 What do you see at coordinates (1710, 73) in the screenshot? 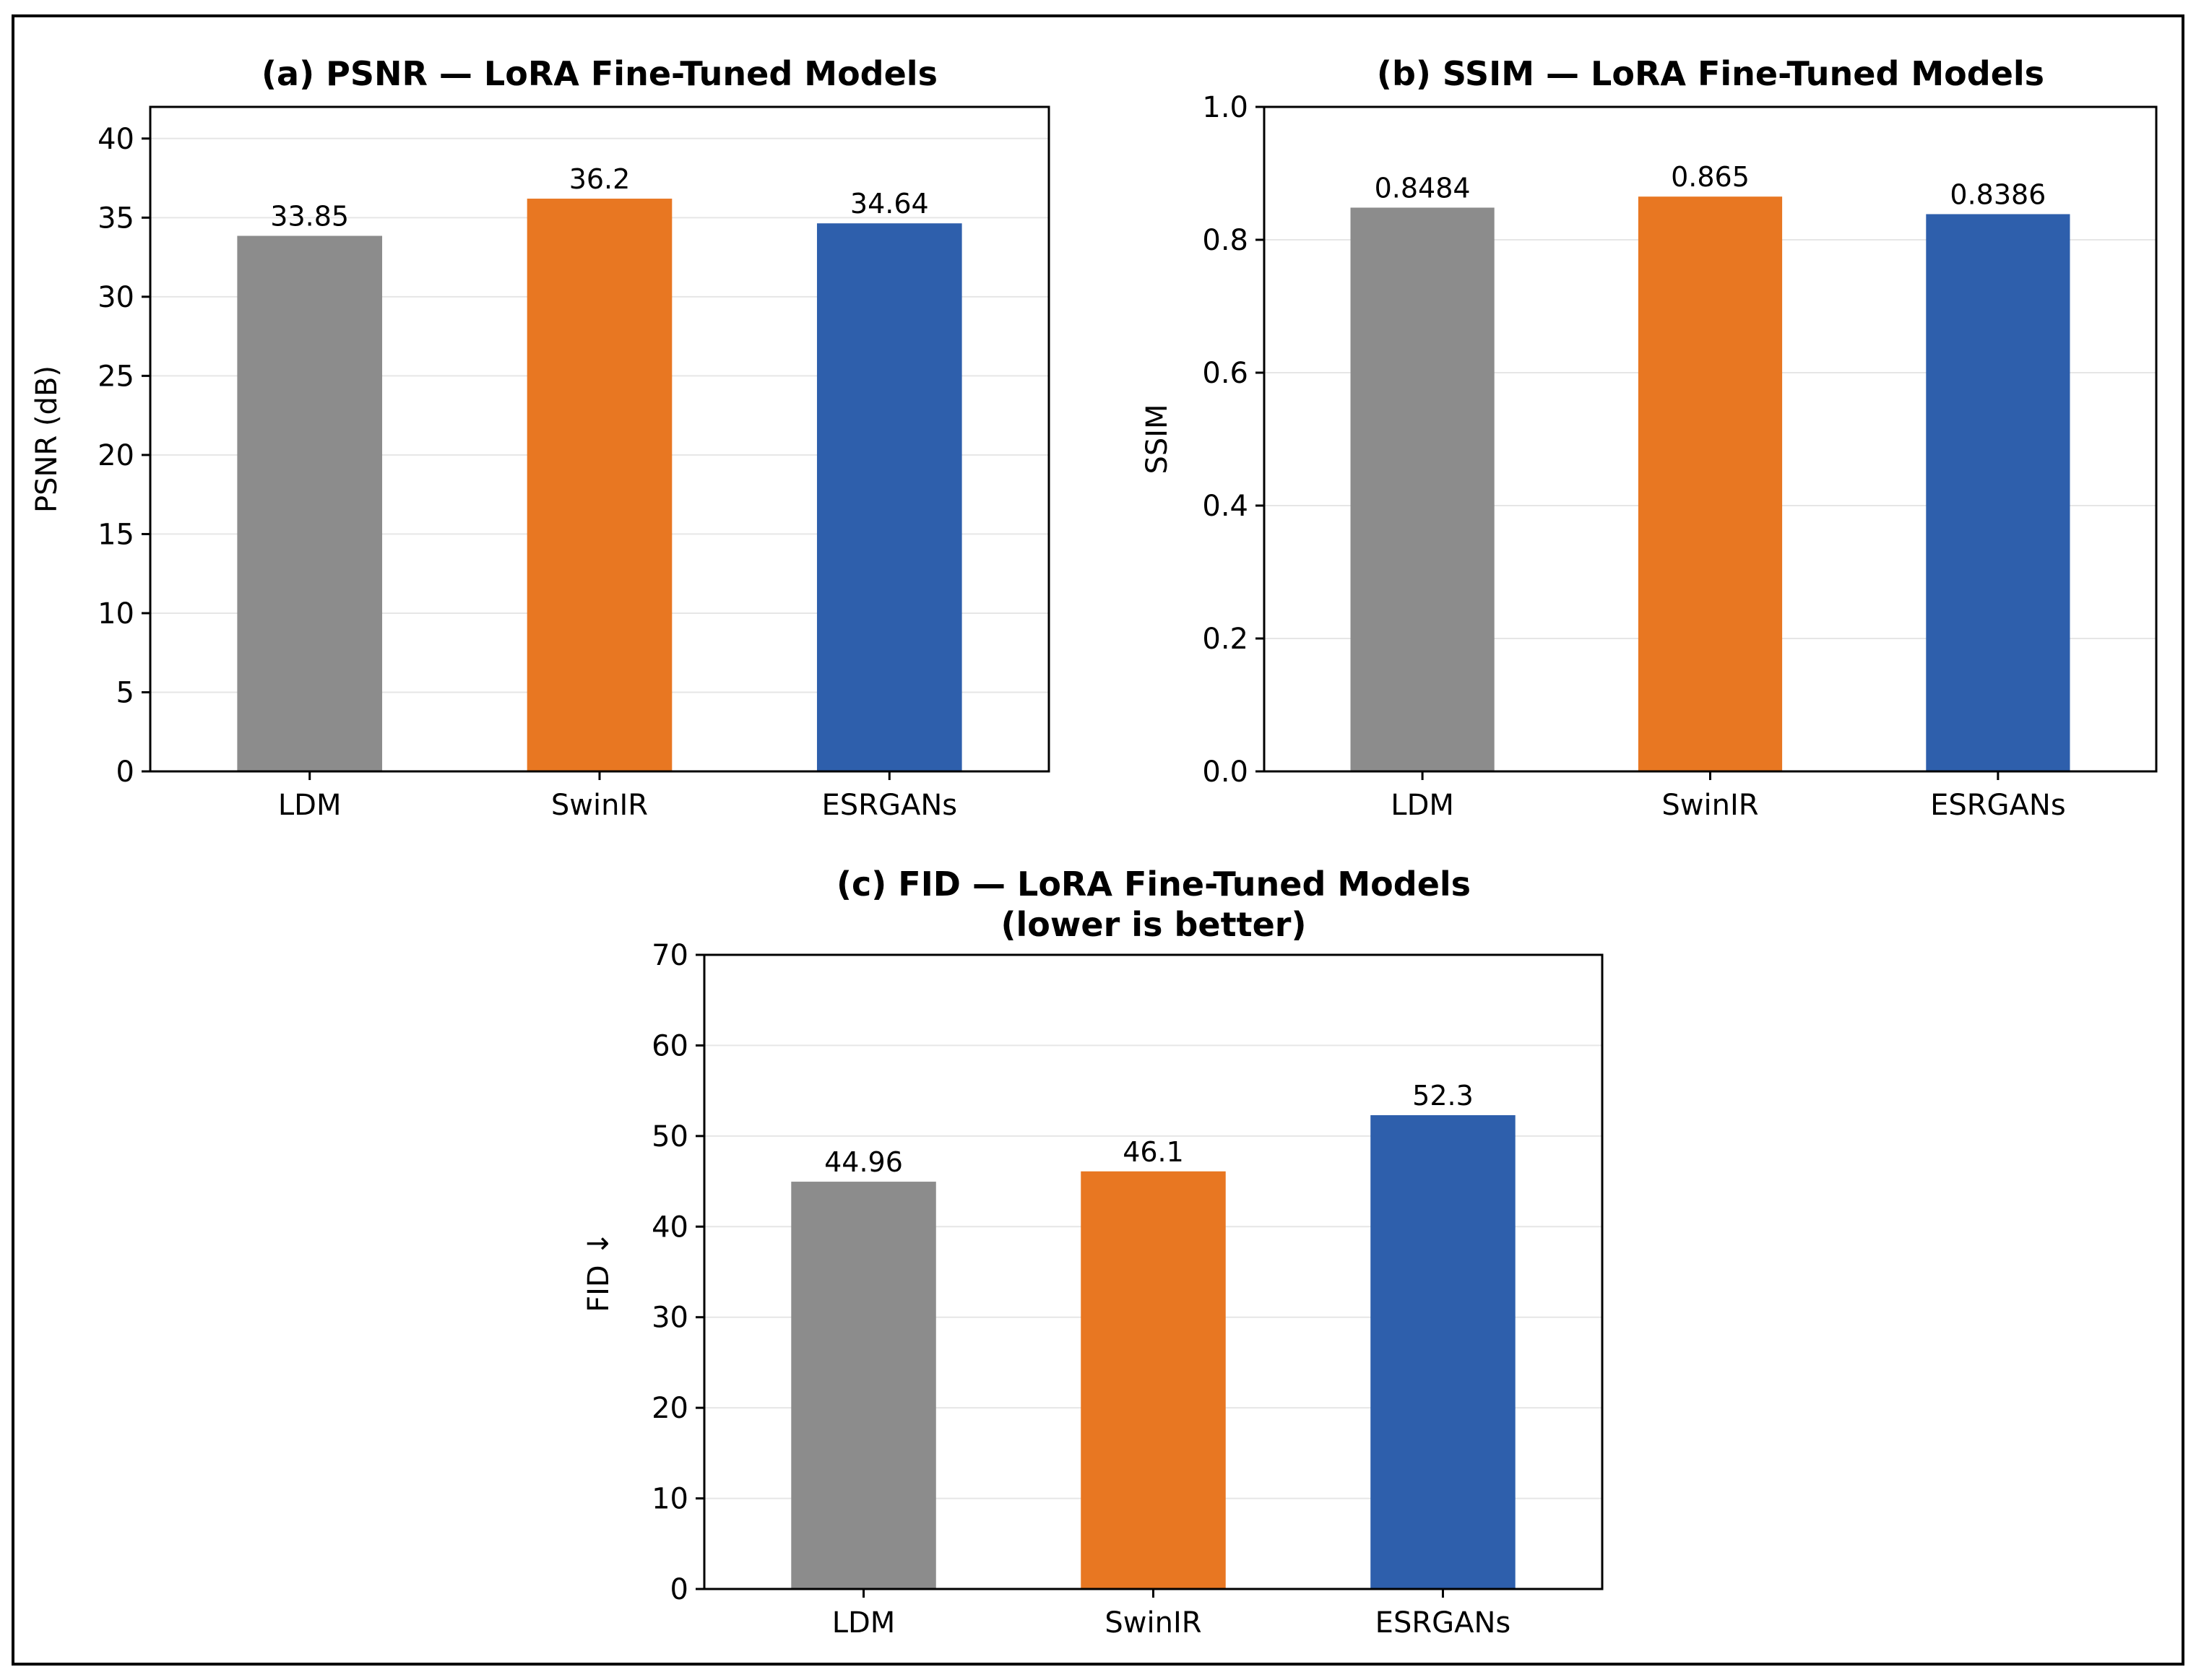
I see `chart-title: (b) SSIM — LoRA Fine-Tuned Models` at bounding box center [1710, 73].